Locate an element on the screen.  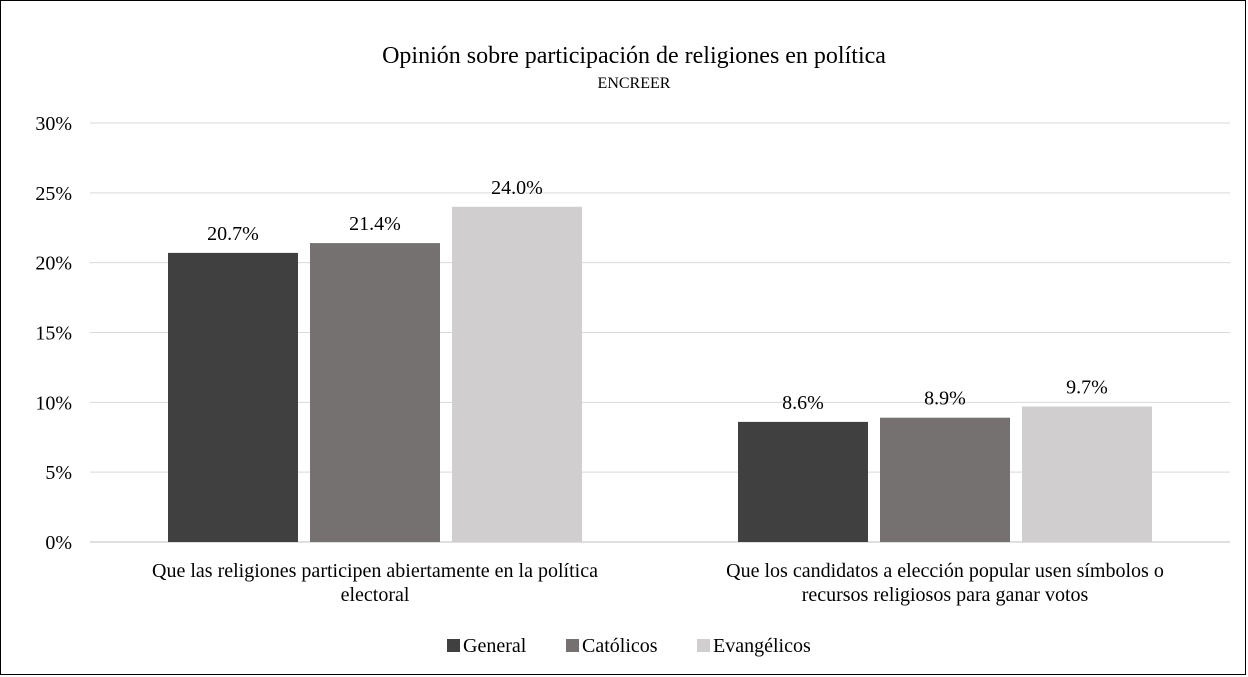
y-tick-label: 5% is located at coordinates (58, 473).